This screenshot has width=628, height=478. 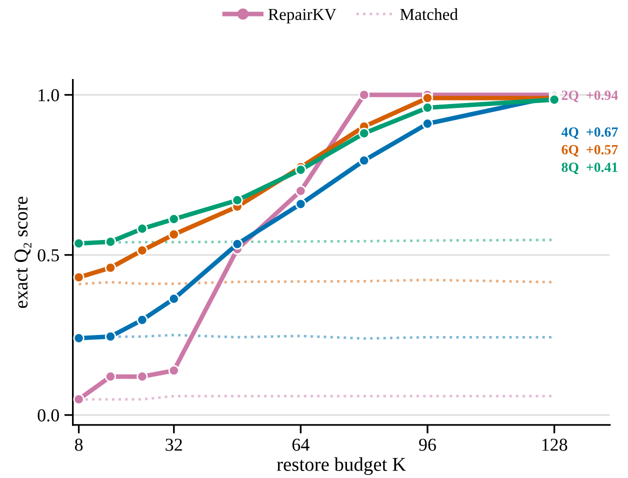 I want to click on x-axis-title: restore budget K, so click(x=341, y=466).